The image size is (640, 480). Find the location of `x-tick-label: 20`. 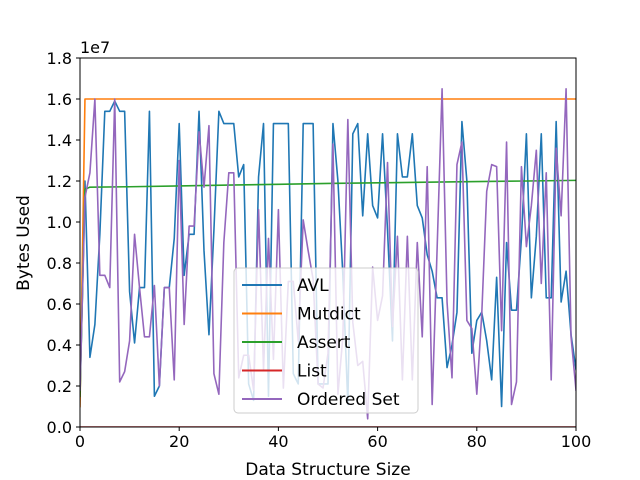

x-tick-label: 20 is located at coordinates (179, 441).